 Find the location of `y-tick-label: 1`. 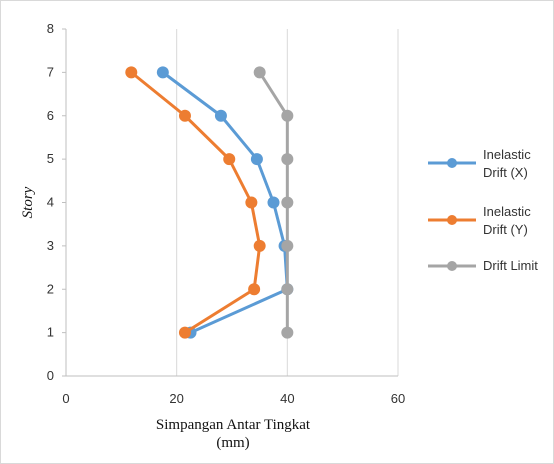

y-tick-label: 1 is located at coordinates (50, 332).